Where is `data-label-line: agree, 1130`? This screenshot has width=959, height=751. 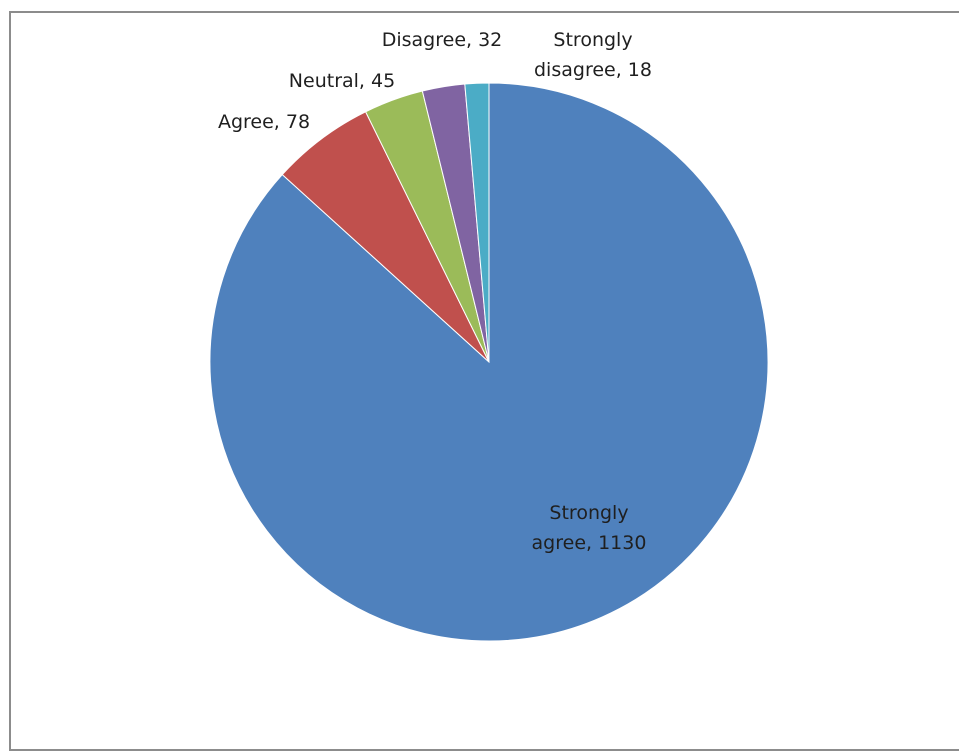
data-label-line: agree, 1130 is located at coordinates (589, 543).